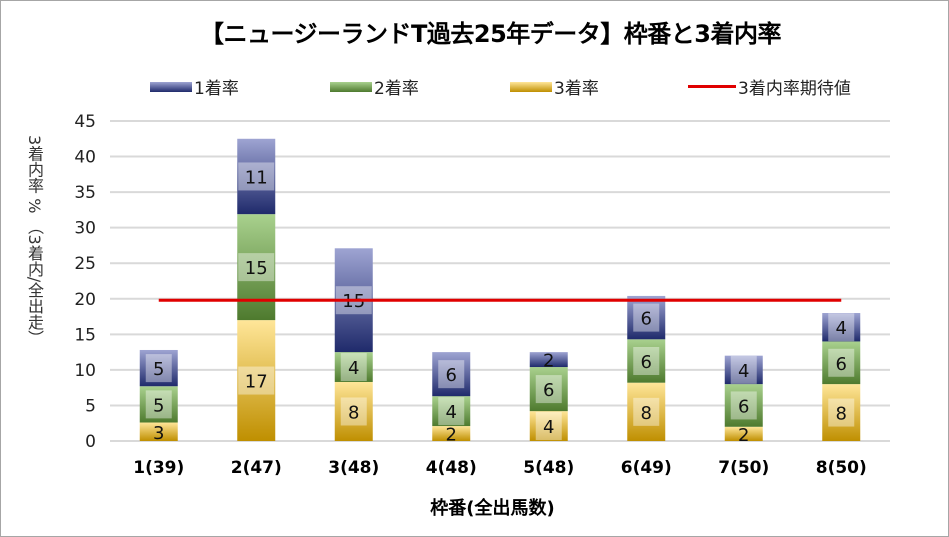  Describe the element at coordinates (34, 241) in the screenshot. I see `y-axis-label: 3着内率 % （3着内/全出走）` at that location.